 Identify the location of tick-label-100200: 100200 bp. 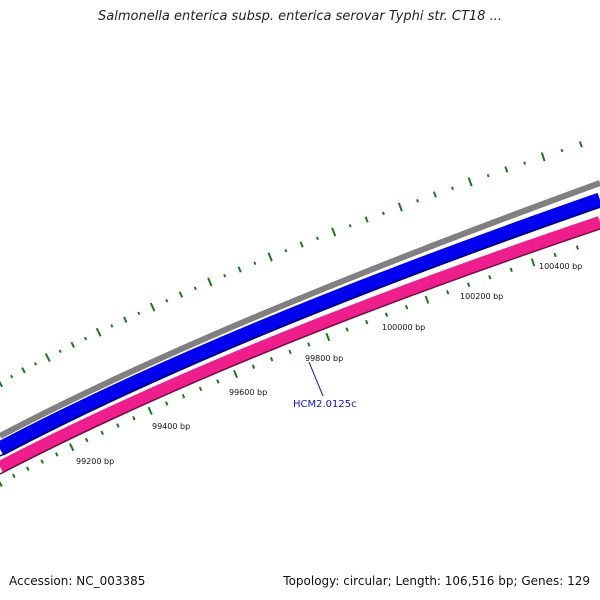
(481, 296).